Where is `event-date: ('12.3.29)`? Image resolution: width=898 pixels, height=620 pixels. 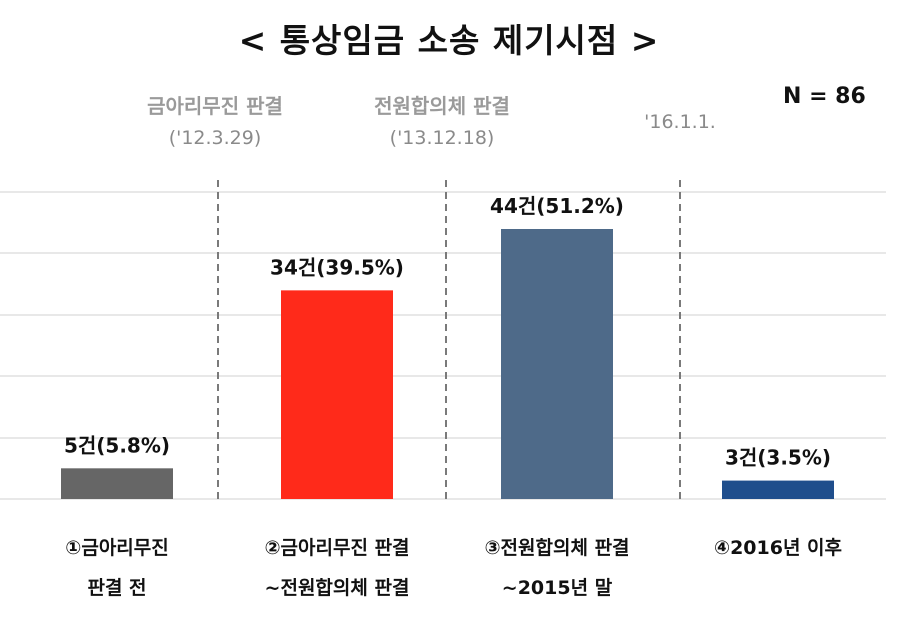 event-date: ('12.3.29) is located at coordinates (215, 138).